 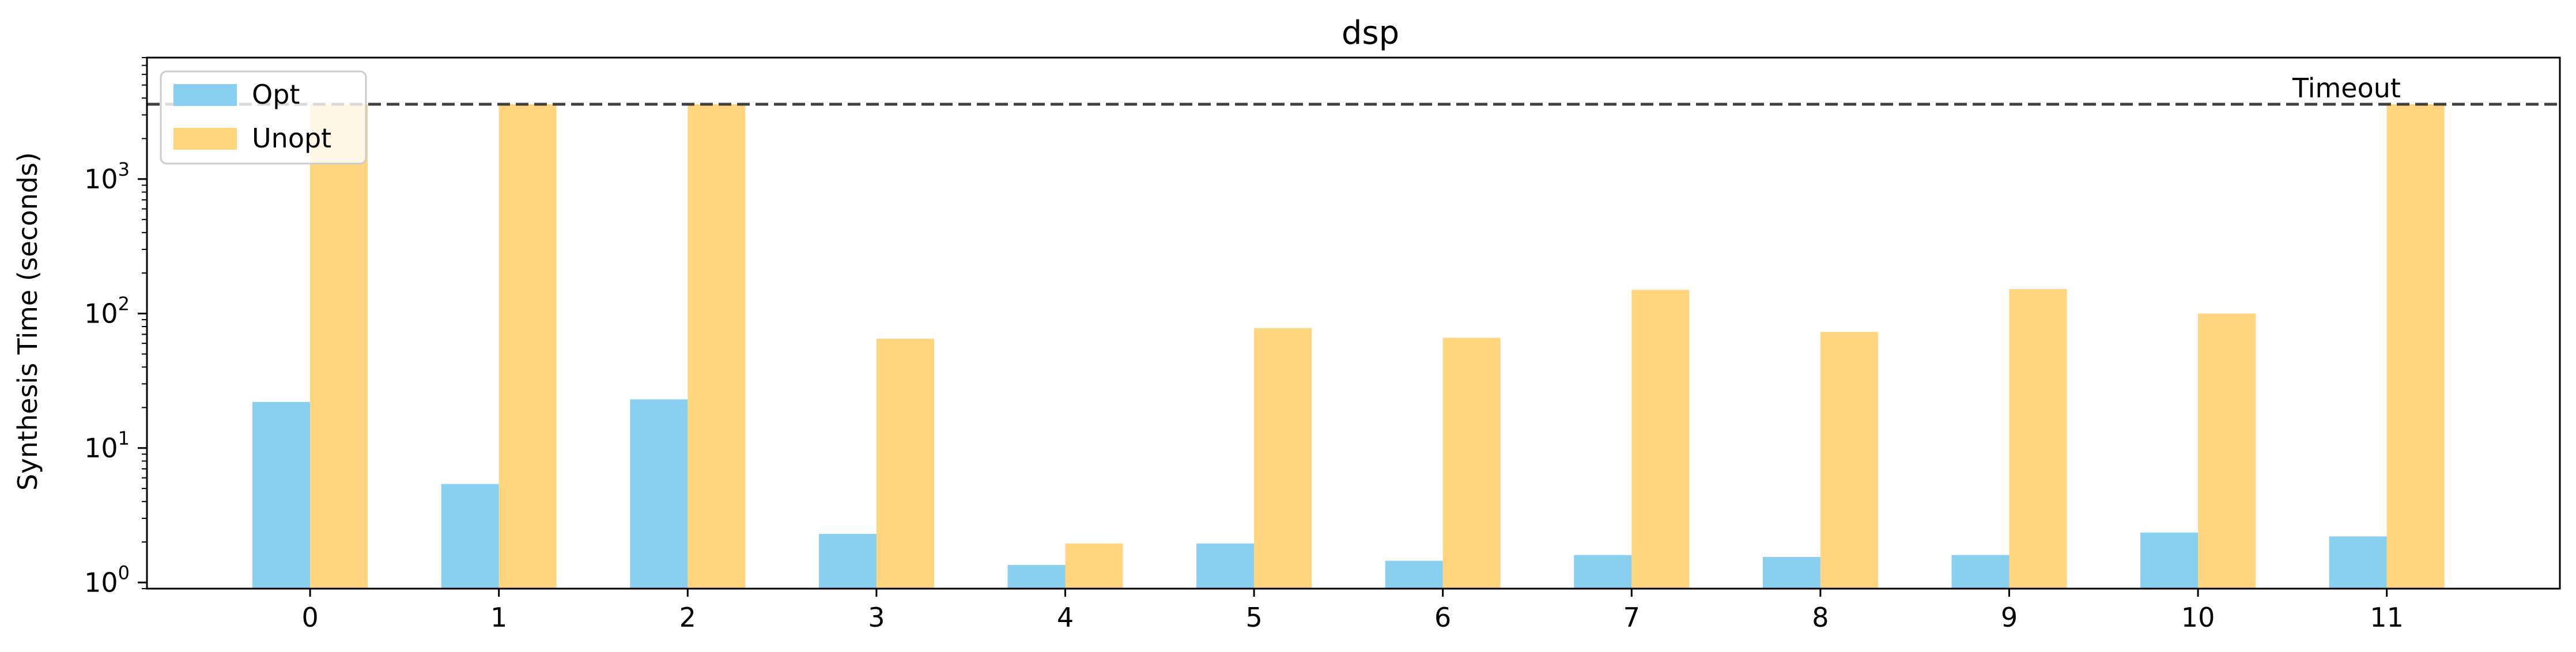 I want to click on x-ticks-group: 0 1 2 3 4 5 6 7 8 9 10 11, so click(x=1352, y=611).